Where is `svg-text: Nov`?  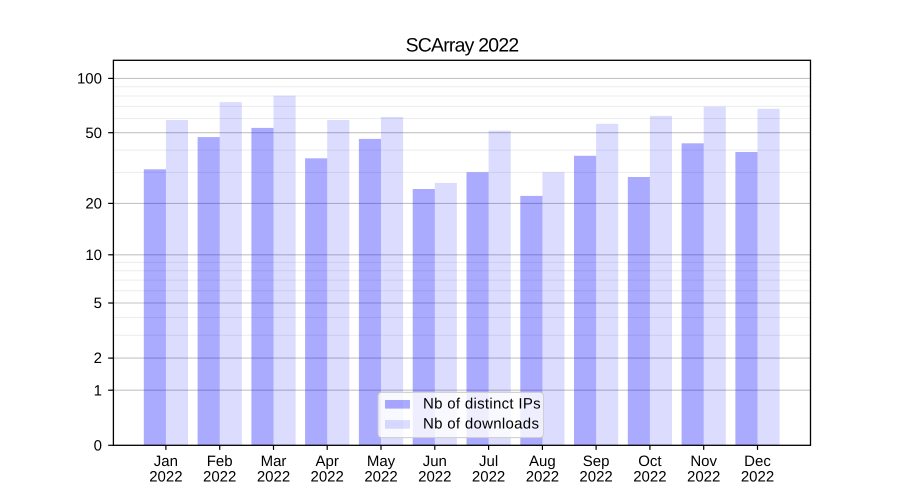 svg-text: Nov is located at coordinates (703, 461).